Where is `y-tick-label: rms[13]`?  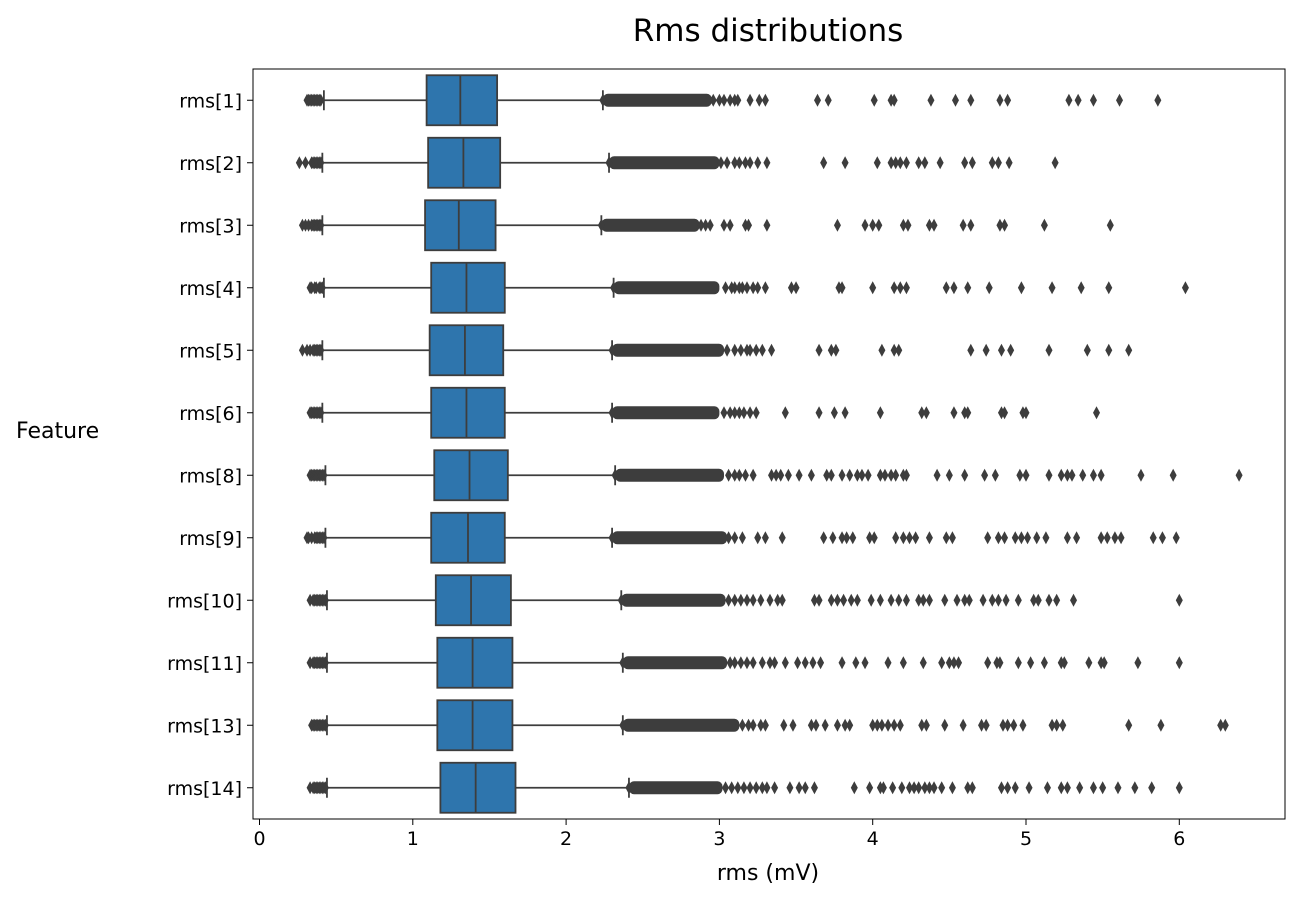 y-tick-label: rms[13] is located at coordinates (204, 726).